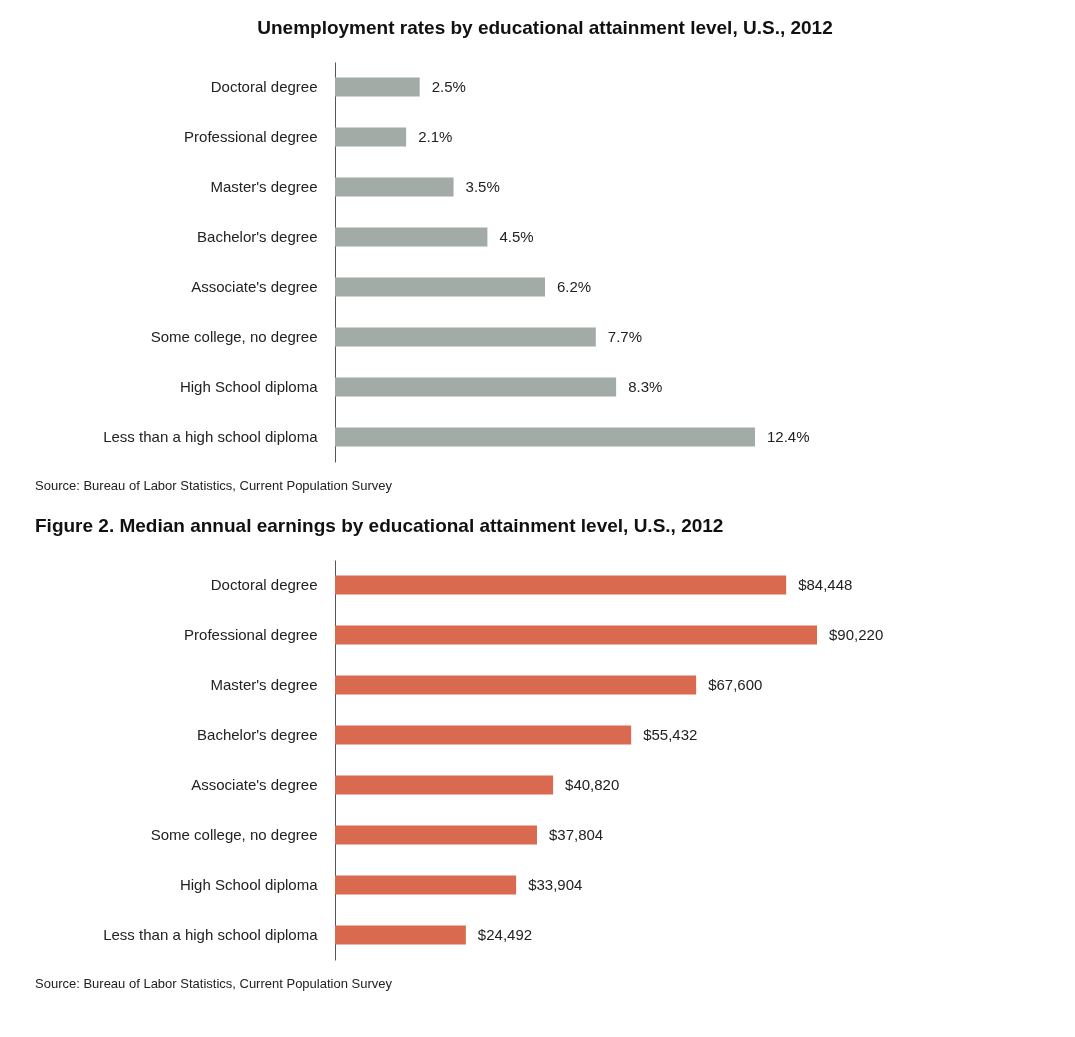  I want to click on data-label: $90,220, so click(856, 634).